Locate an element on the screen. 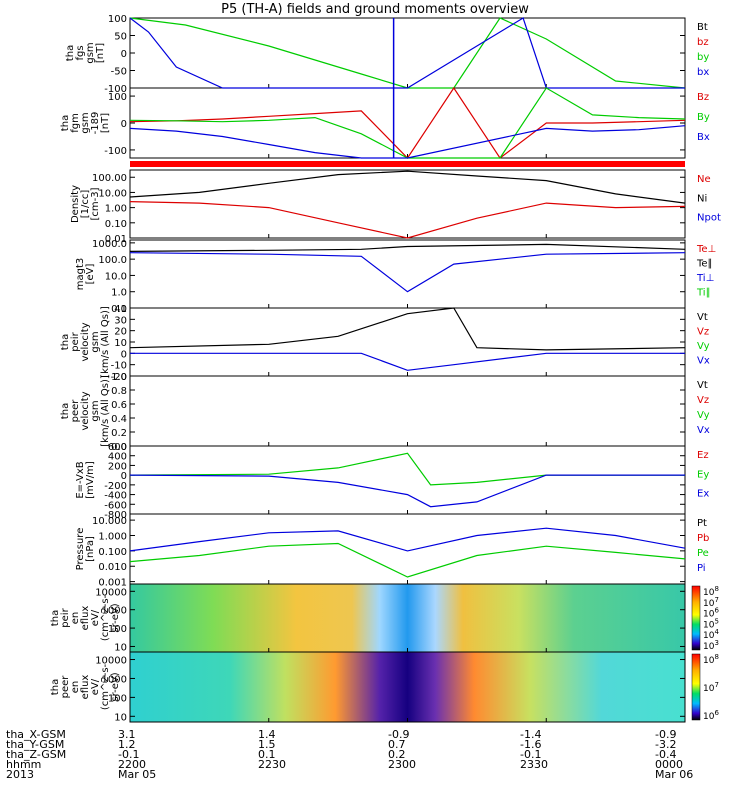 This screenshot has height=800, width=750. y-tick-label: 100.0 is located at coordinates (112, 260).